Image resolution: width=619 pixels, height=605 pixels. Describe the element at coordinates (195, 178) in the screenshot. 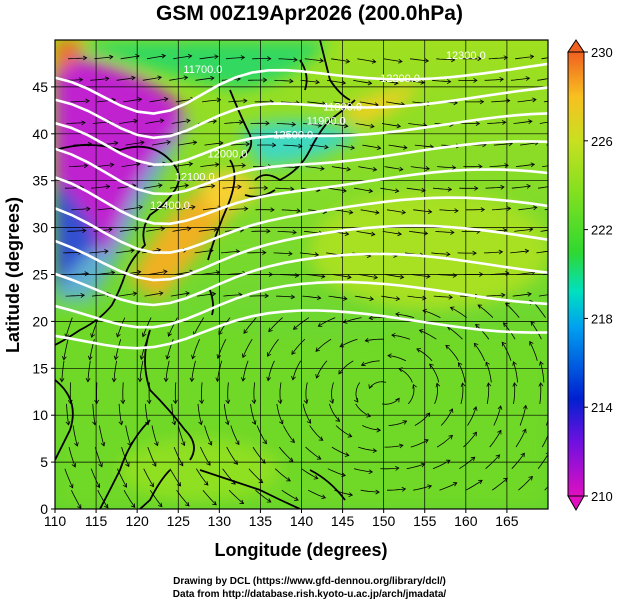

I see `contour-label: 12100.0` at that location.